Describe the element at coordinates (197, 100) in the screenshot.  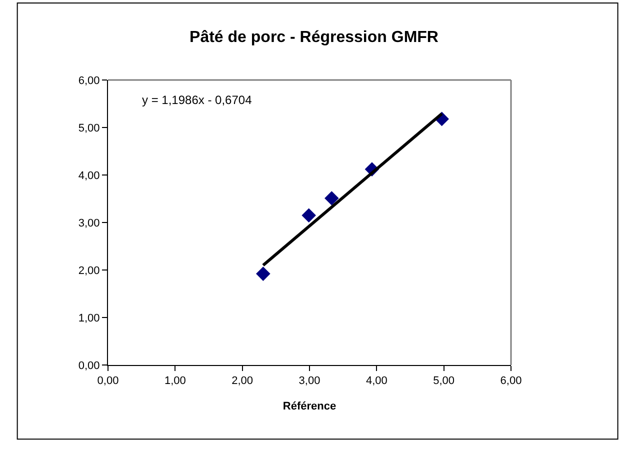
I see `annotation: y = 1,1986x - 0,6704` at that location.